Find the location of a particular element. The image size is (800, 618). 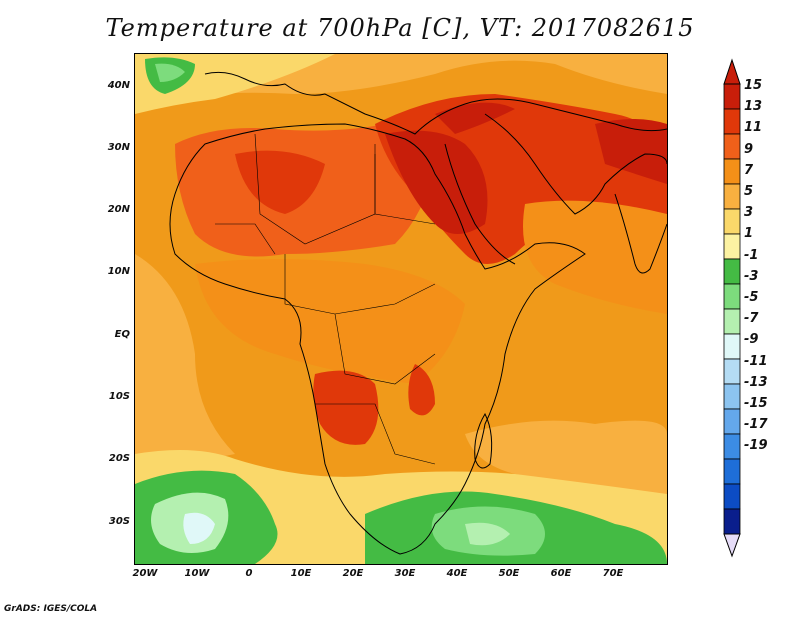

lon-label-0: 0 is located at coordinates (249, 573).